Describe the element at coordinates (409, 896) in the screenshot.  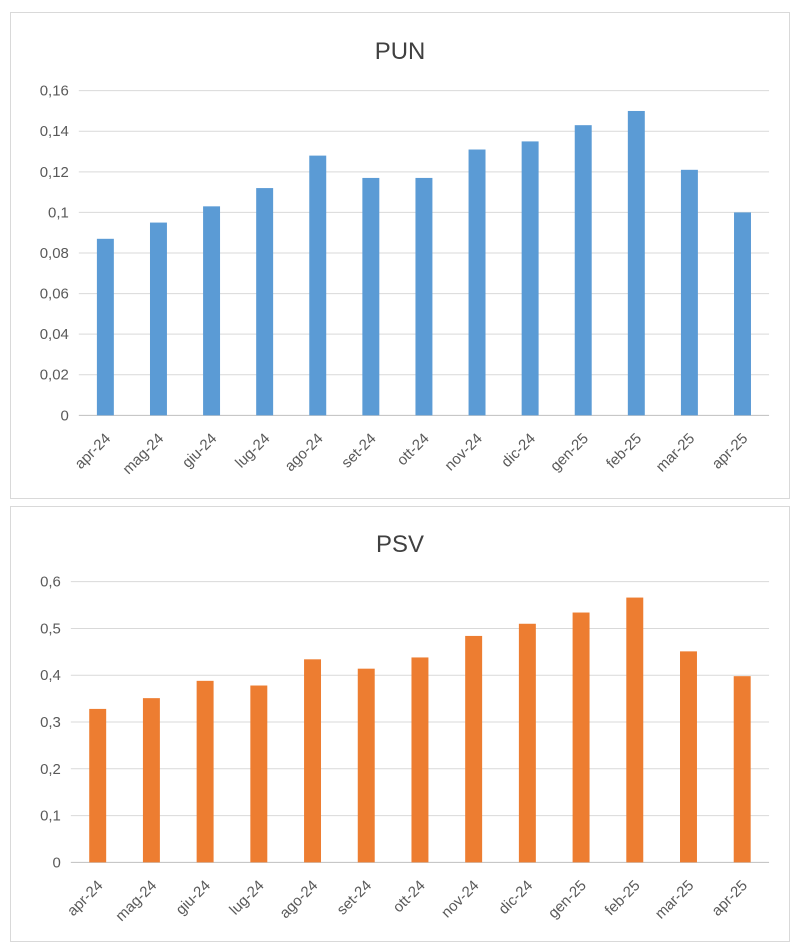
I see `psv-x-tick-label: ott-24` at that location.